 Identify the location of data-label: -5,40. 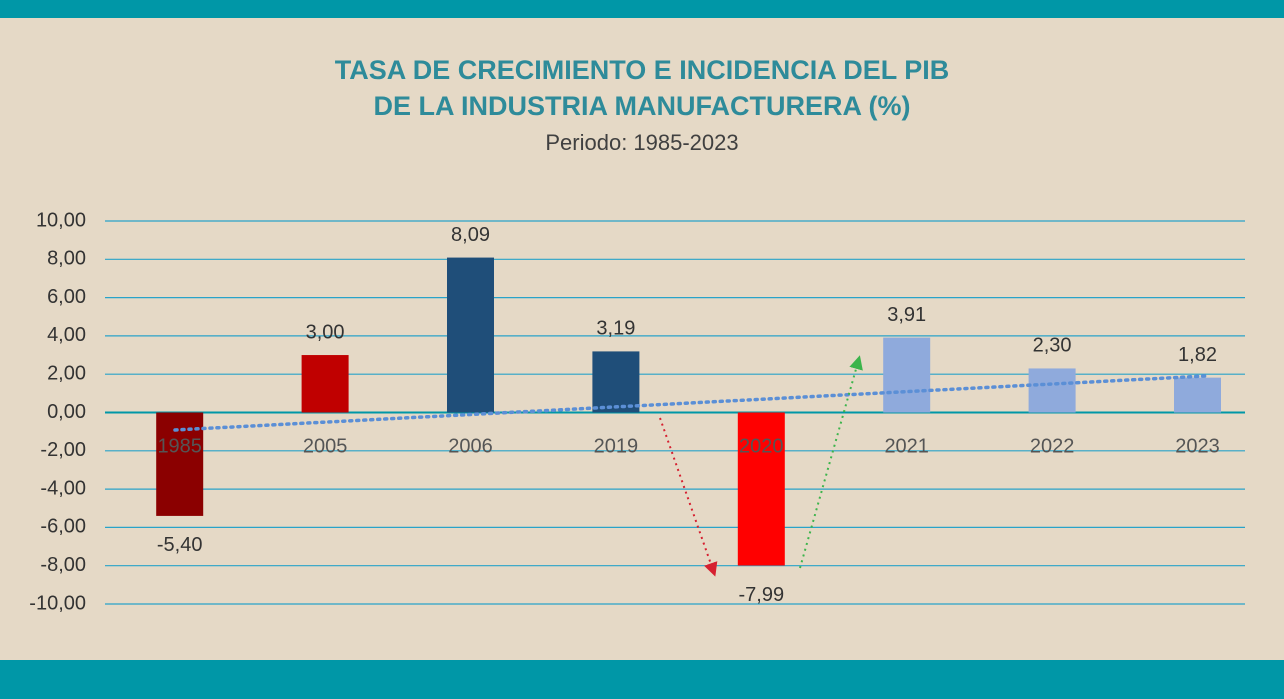
(180, 545).